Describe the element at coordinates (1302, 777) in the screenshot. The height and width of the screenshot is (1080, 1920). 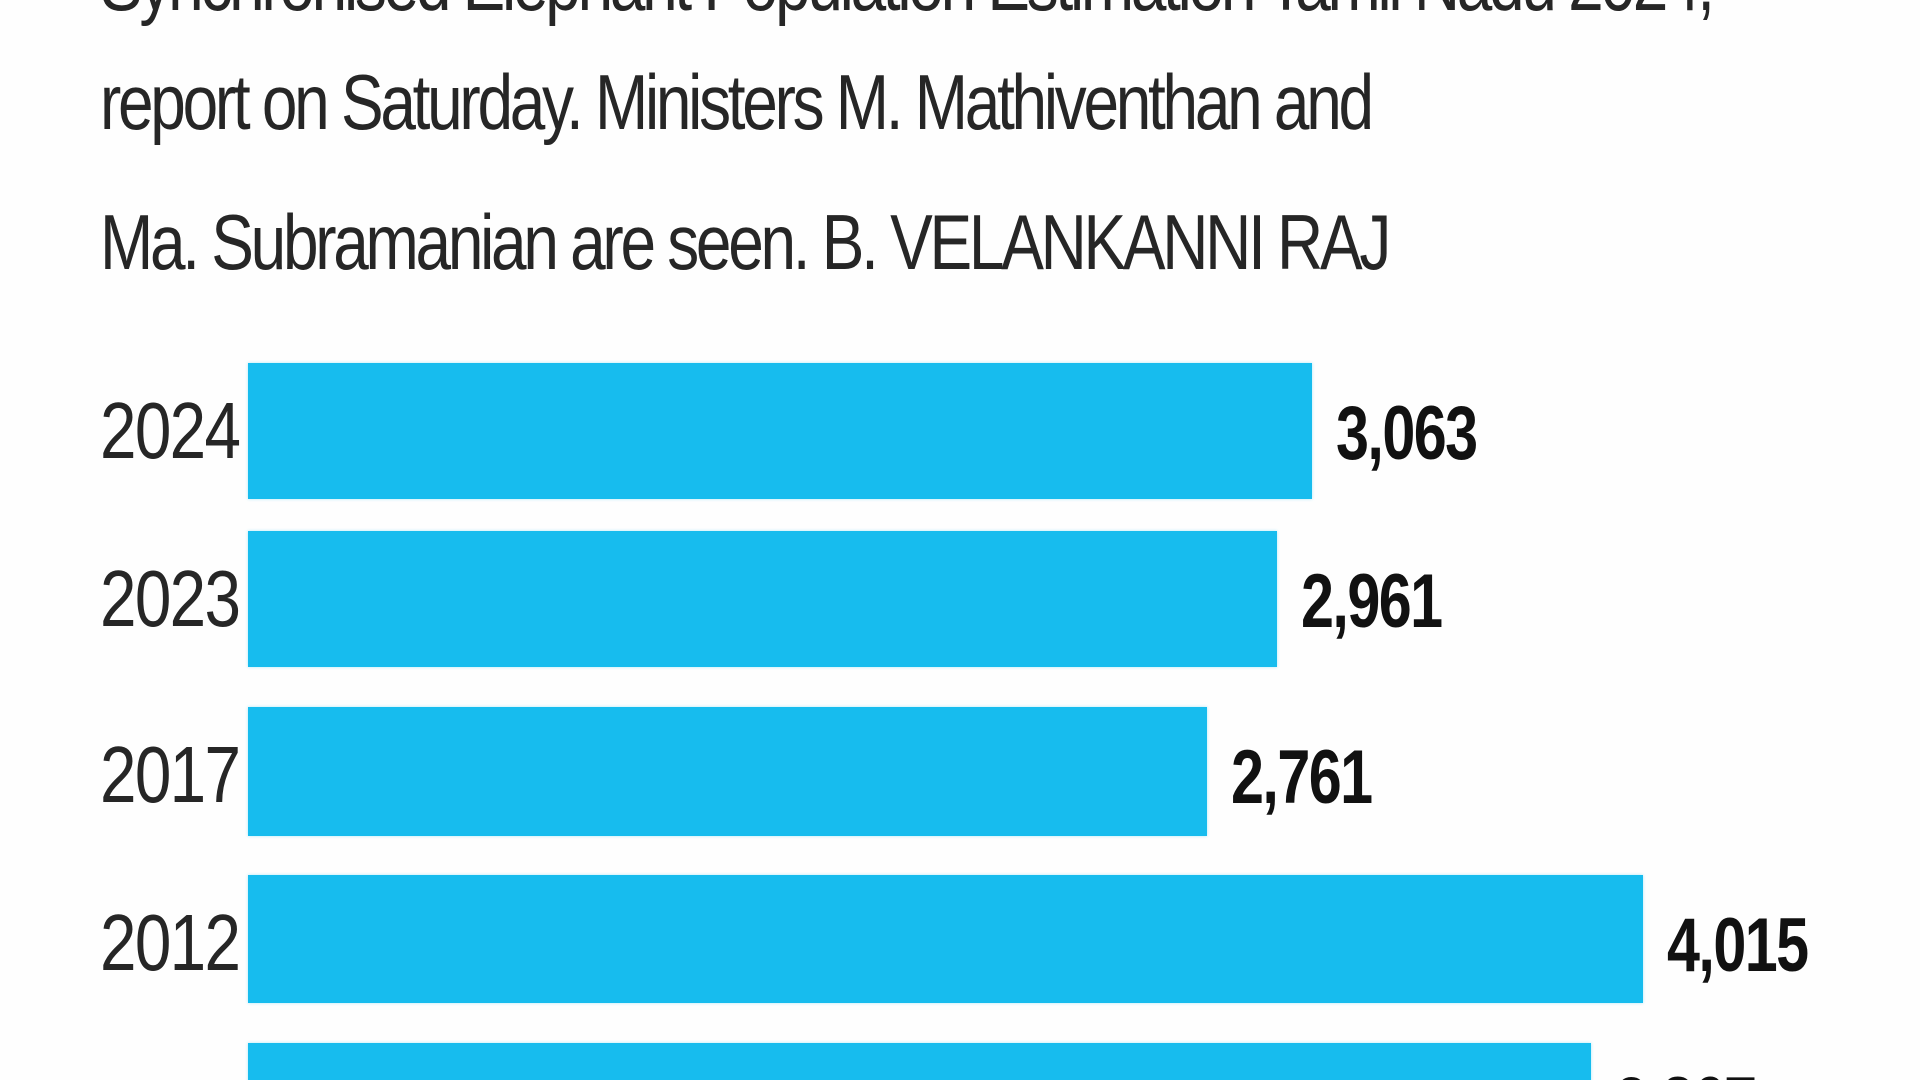
I see `value-label: 2,761` at that location.